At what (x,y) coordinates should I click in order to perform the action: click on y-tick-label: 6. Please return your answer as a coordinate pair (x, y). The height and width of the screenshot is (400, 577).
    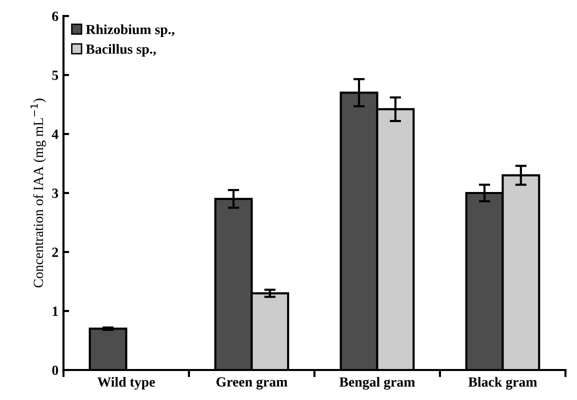
    Looking at the image, I should click on (55, 16).